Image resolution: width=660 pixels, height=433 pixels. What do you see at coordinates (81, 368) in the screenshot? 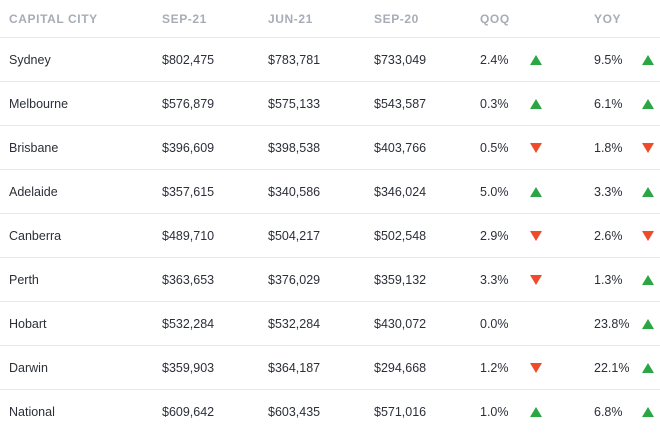
I see `city-name: Darwin` at bounding box center [81, 368].